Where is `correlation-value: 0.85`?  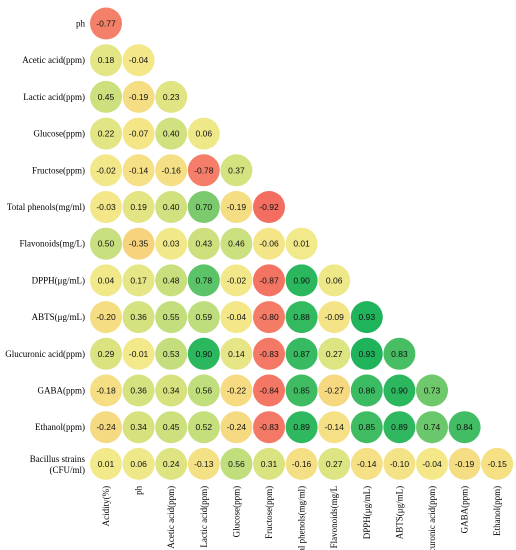
correlation-value: 0.85 is located at coordinates (367, 427).